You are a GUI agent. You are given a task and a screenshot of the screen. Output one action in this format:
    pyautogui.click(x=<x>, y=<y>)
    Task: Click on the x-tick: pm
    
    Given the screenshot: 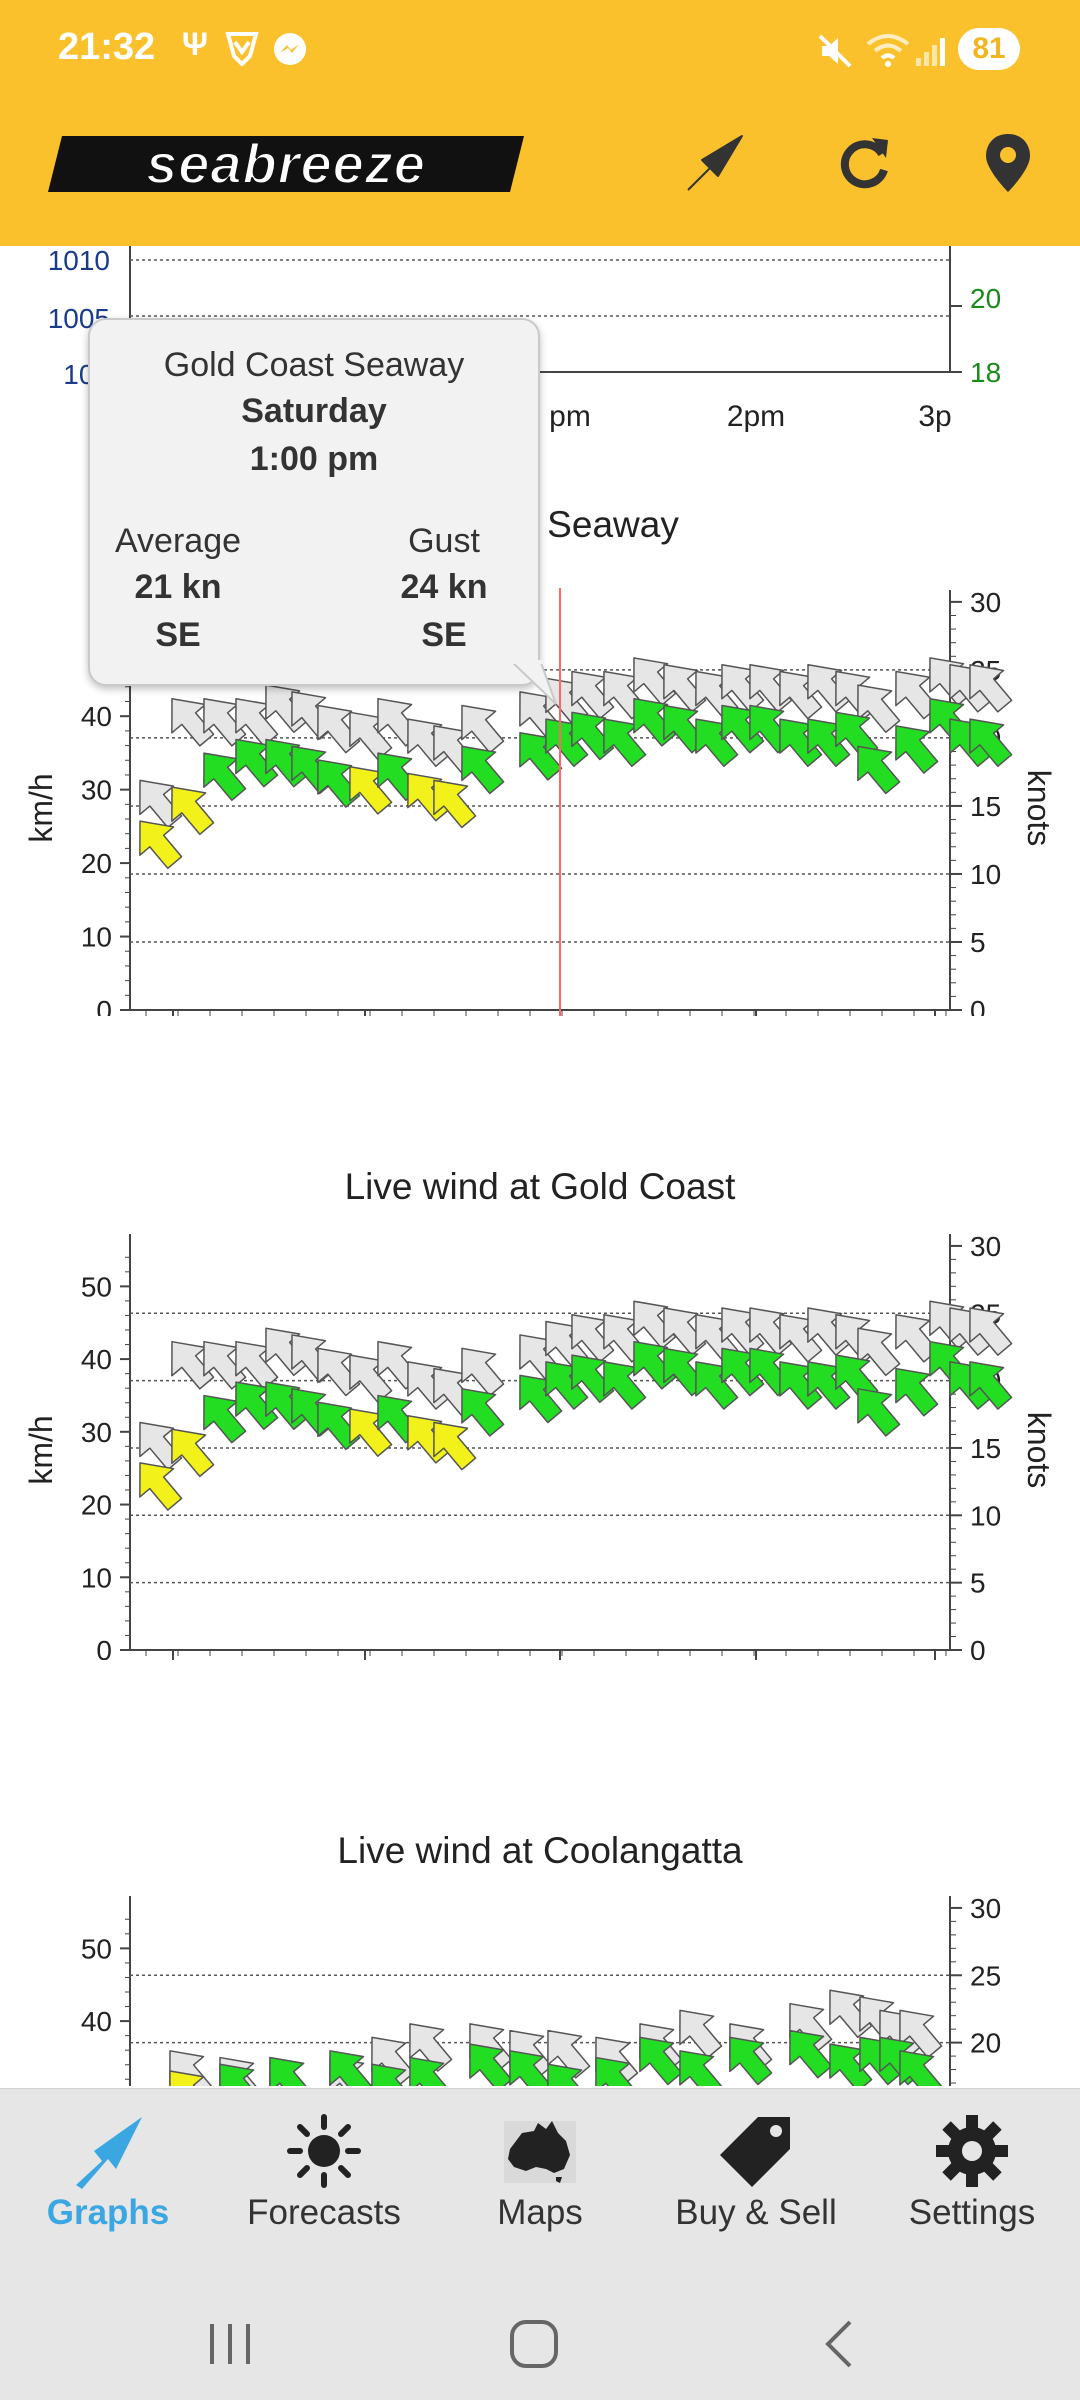 What is the action you would take?
    pyautogui.click(x=570, y=416)
    